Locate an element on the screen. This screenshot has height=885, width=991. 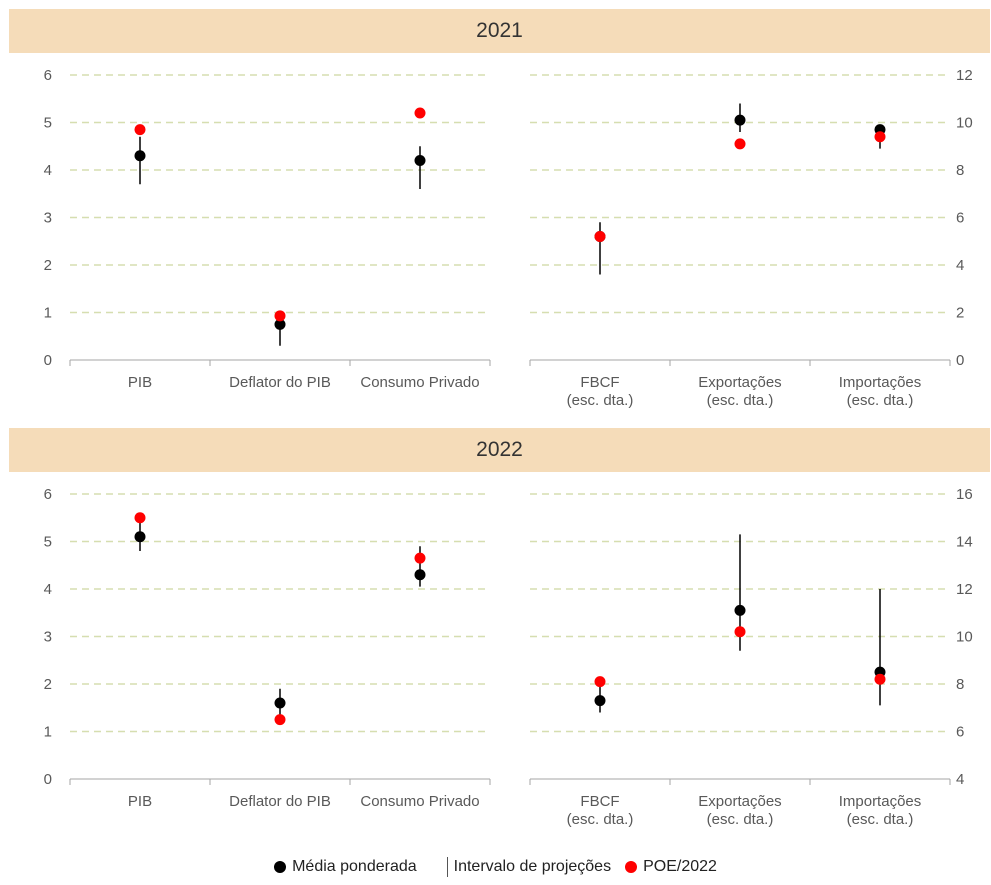
year-banner-2021: 2021 is located at coordinates (499, 31).